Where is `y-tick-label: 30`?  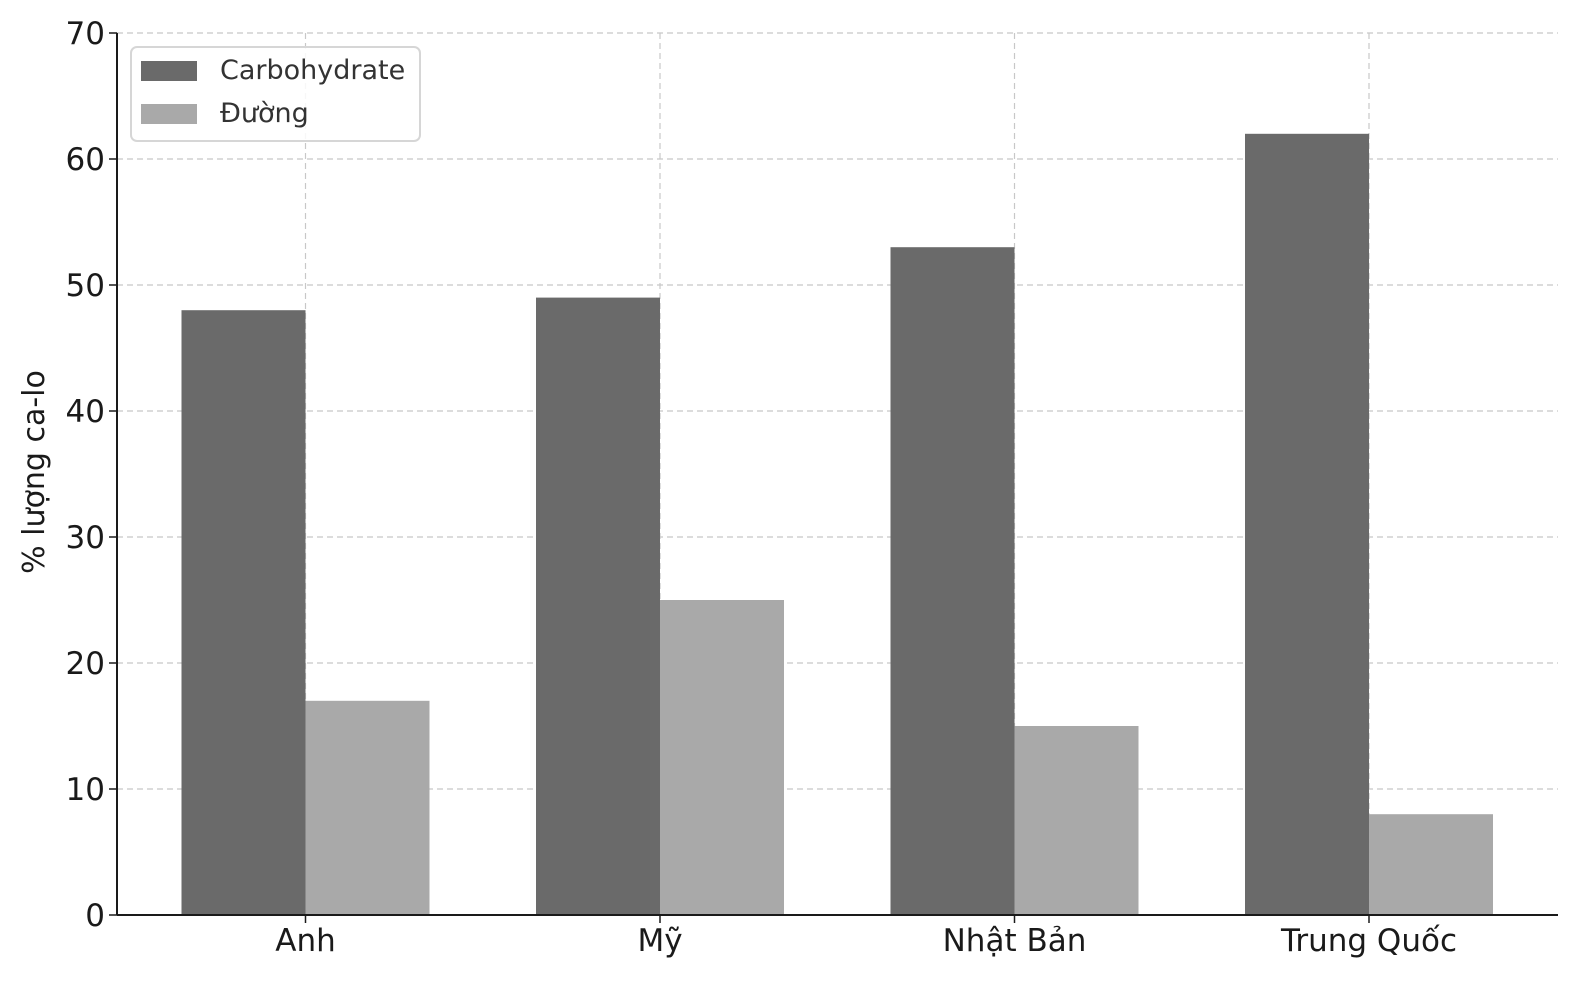 y-tick-label: 30 is located at coordinates (85, 538).